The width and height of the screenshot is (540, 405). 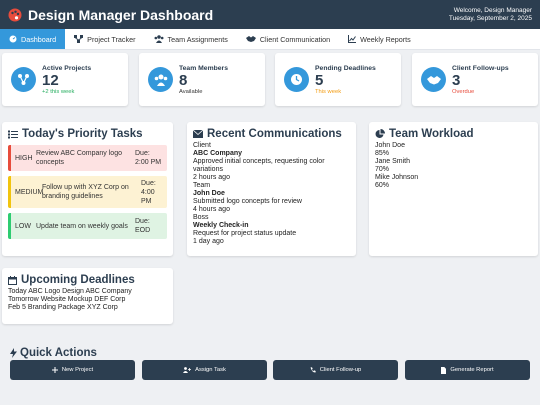 I want to click on stat-card-pending-deadlines: Pending Deadlines 5 This week, so click(x=338, y=79).